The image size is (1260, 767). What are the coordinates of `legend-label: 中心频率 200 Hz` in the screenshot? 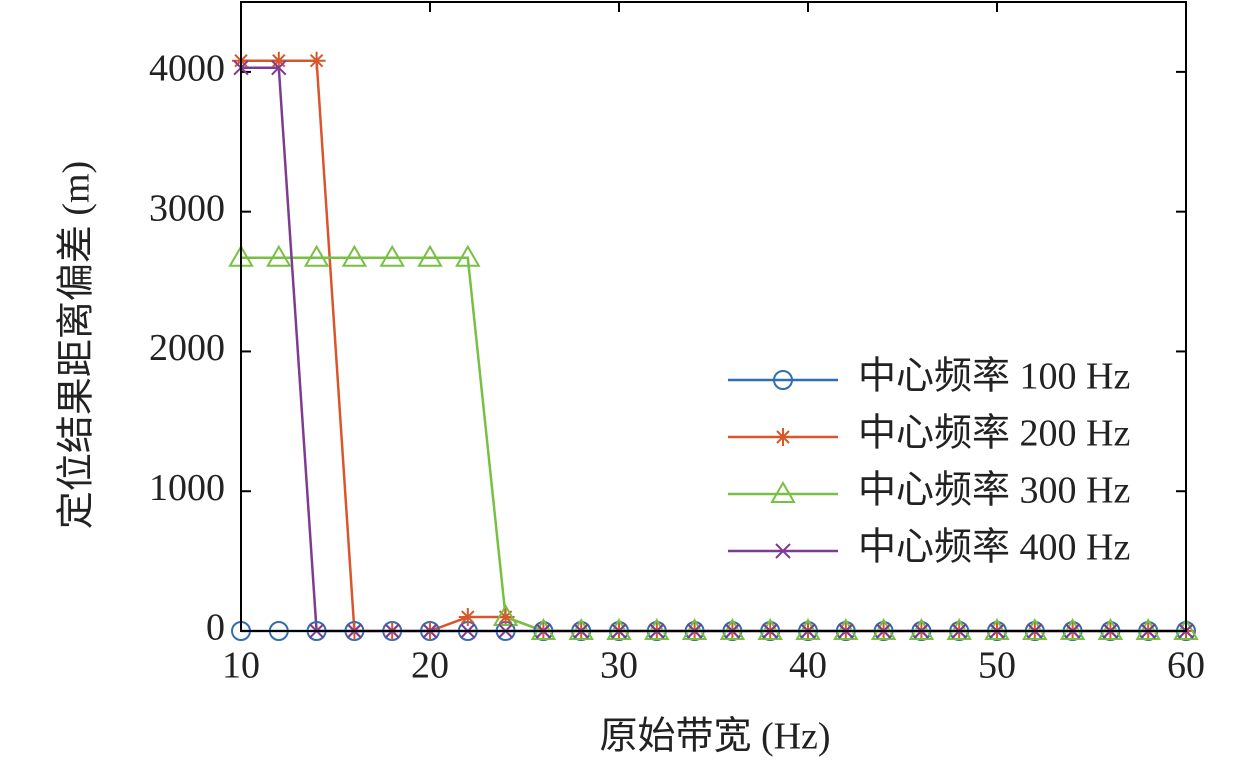 It's located at (994, 434).